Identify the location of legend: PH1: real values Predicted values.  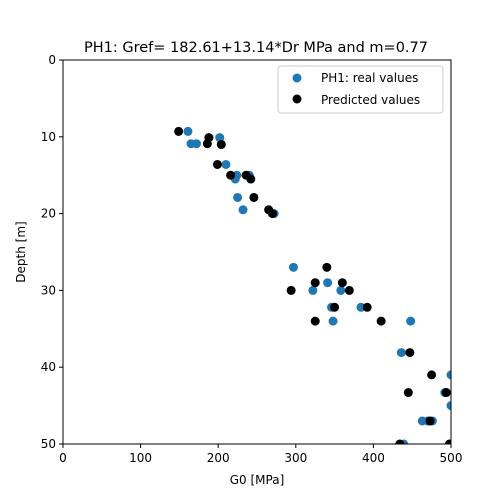
(360, 89).